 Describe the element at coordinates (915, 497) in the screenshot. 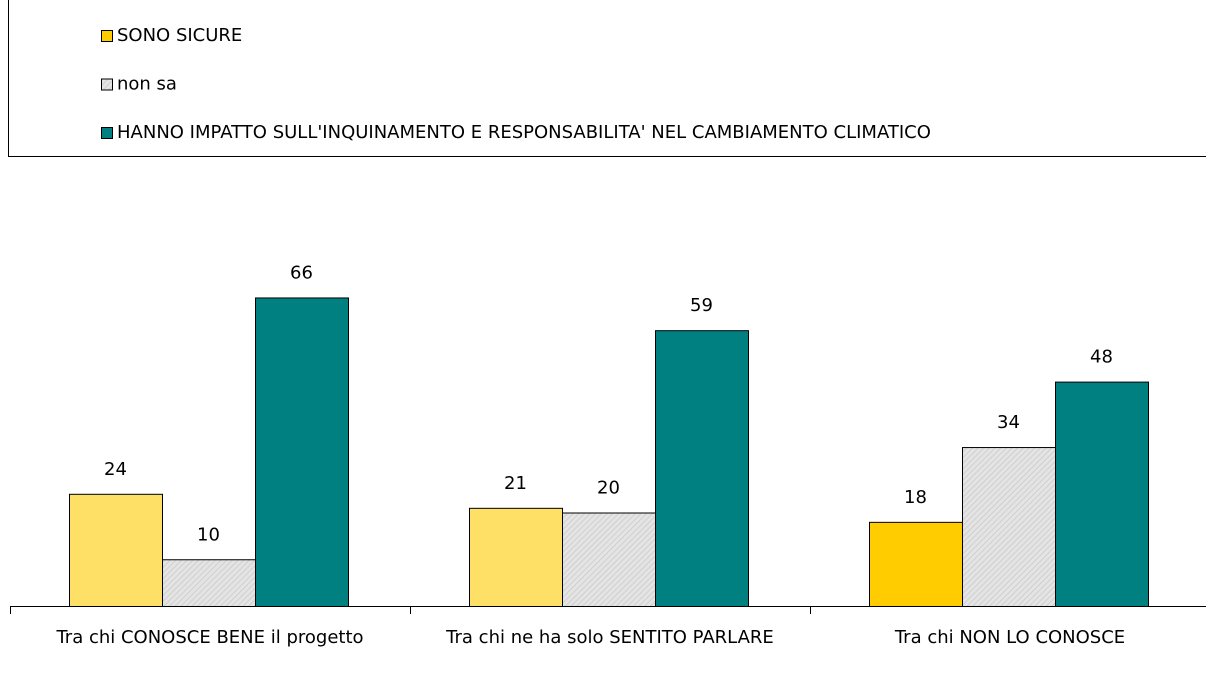

I see `value-label: 18` at that location.